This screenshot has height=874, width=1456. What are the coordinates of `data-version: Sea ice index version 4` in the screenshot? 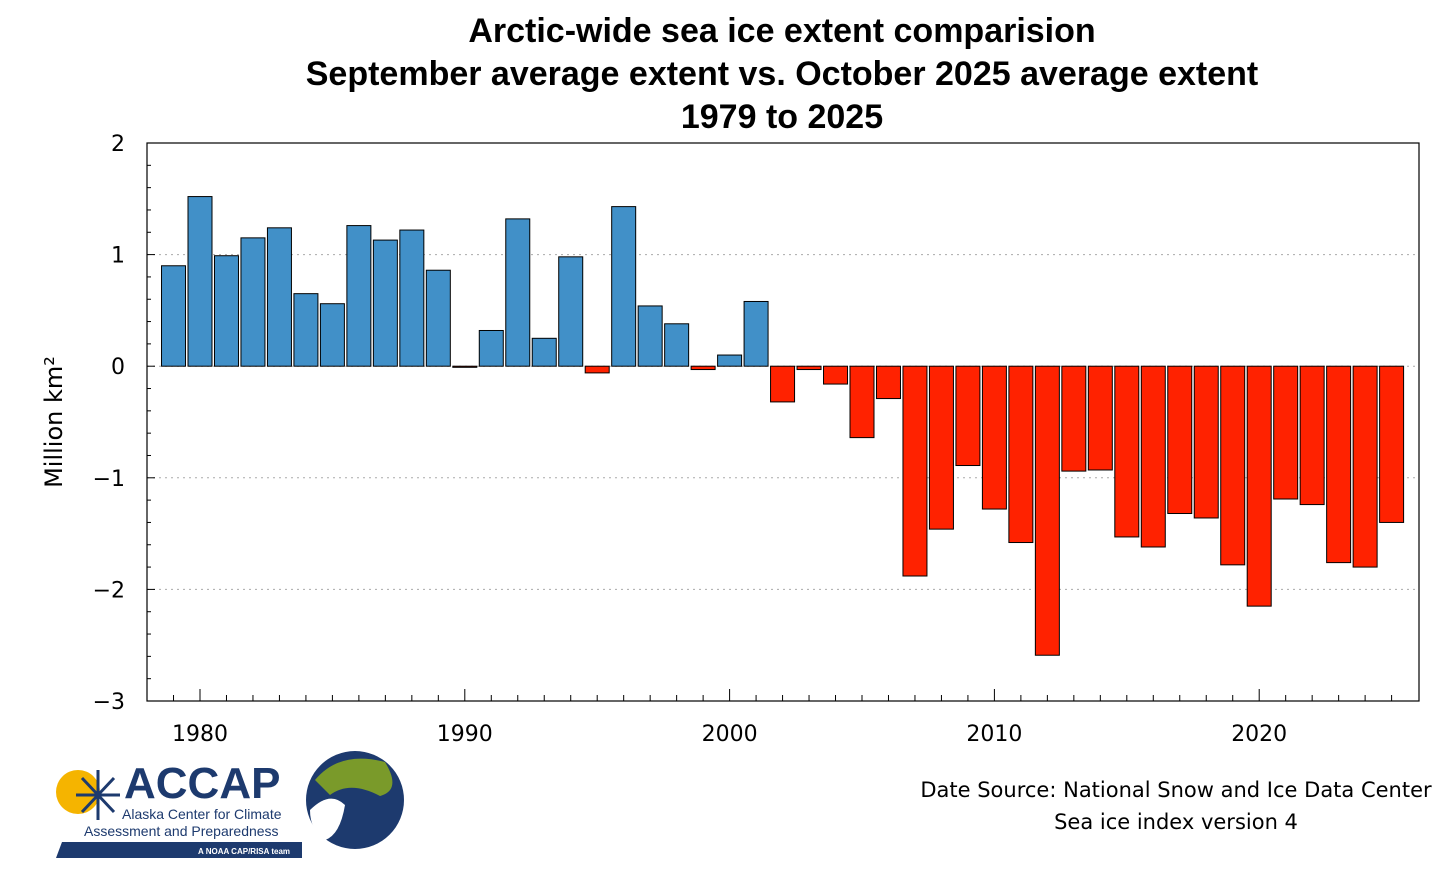 It's located at (1176, 822).